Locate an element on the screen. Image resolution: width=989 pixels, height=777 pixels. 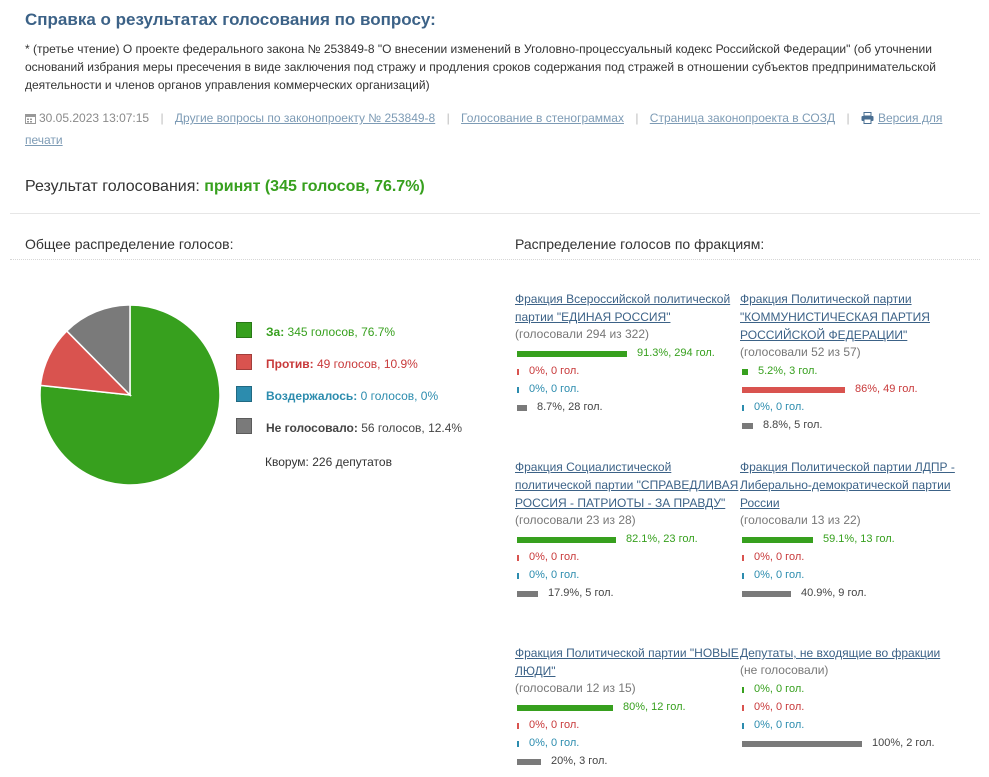
faction-voted-count: (голосовали 23 из 28) is located at coordinates (575, 520).